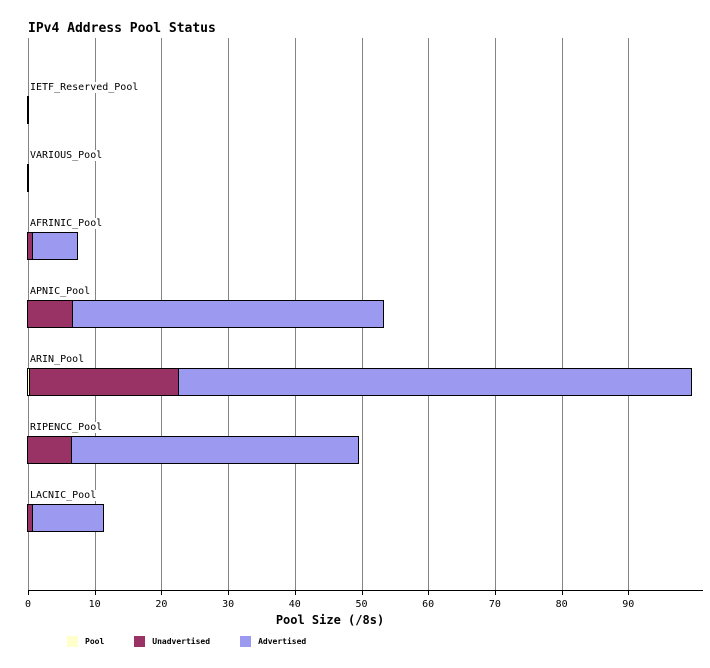  What do you see at coordinates (365, 590) in the screenshot?
I see `x-axis-line` at bounding box center [365, 590].